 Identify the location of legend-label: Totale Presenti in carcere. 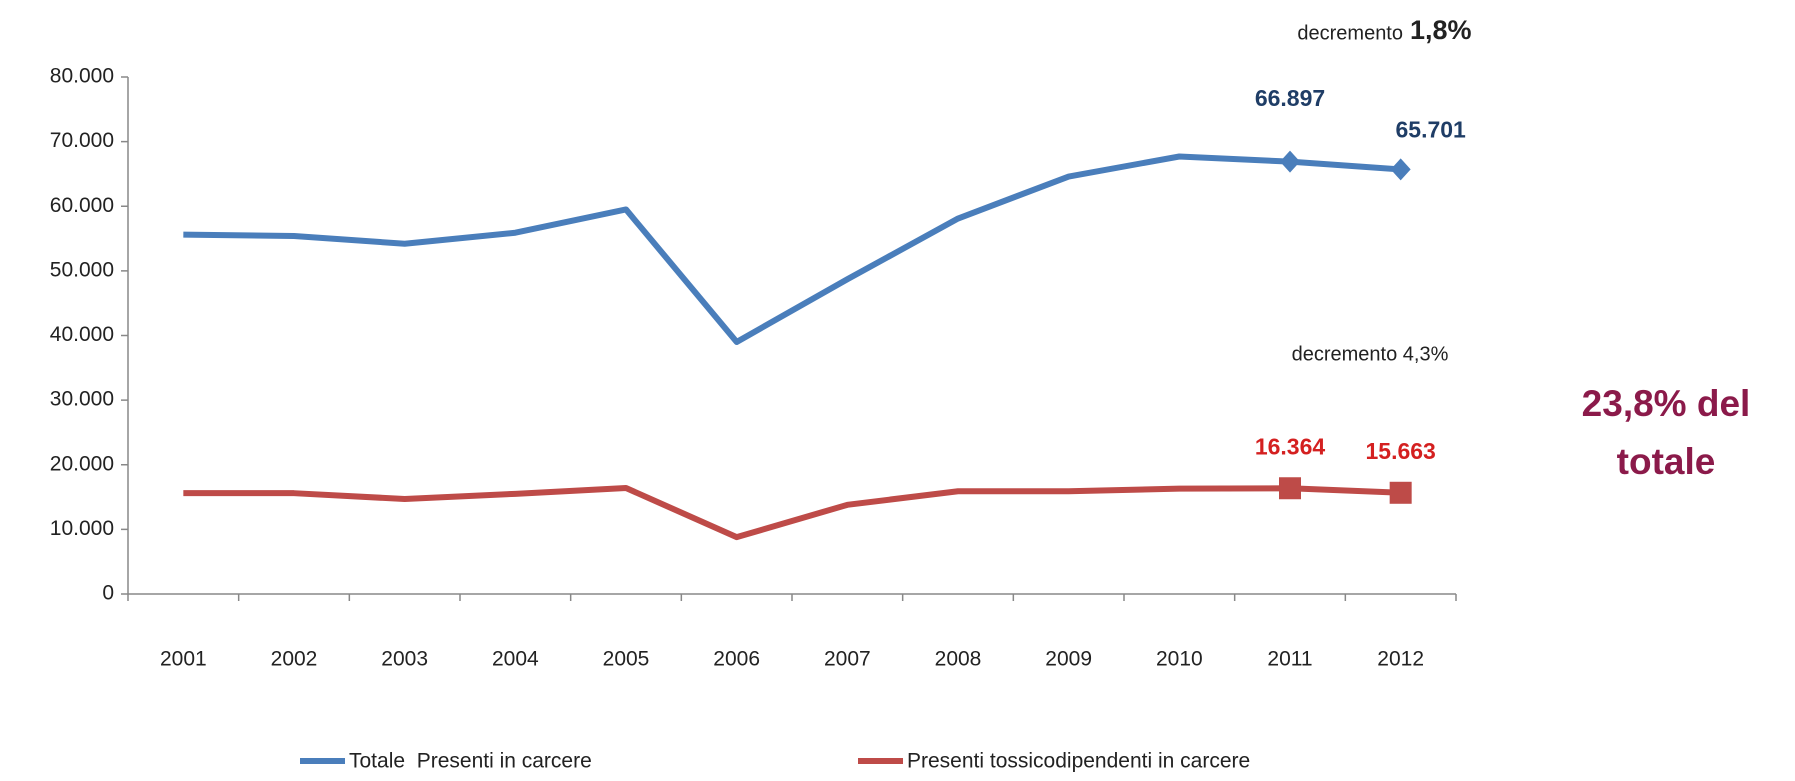
(470, 761).